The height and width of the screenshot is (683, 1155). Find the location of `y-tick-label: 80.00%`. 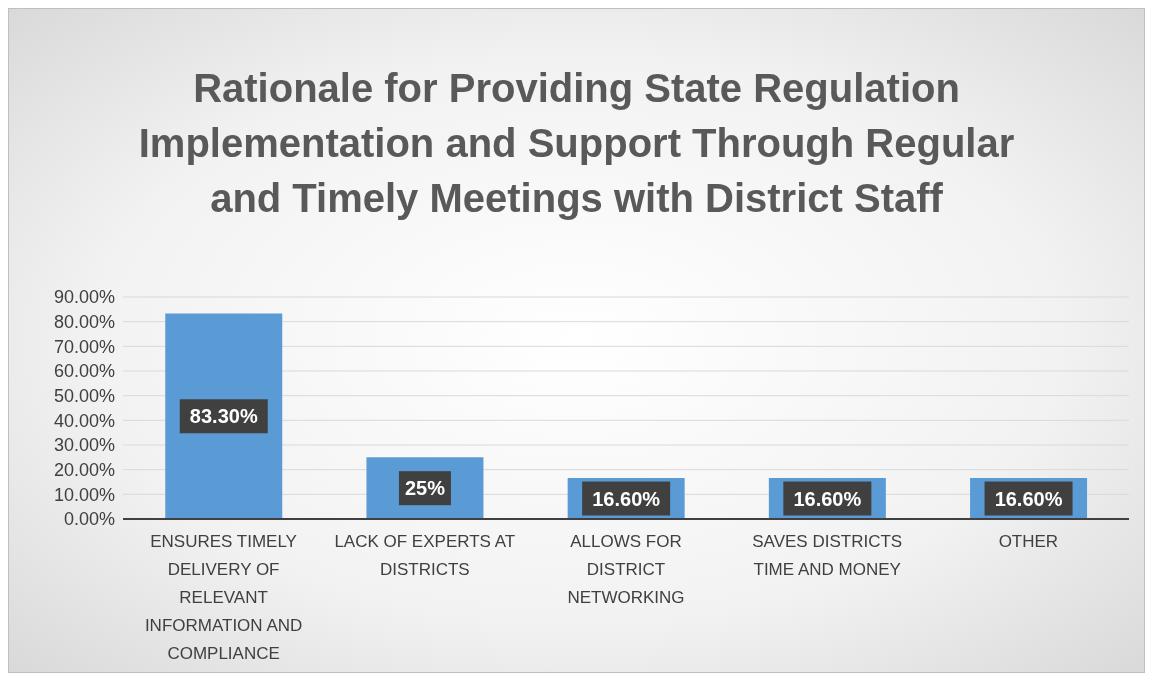

y-tick-label: 80.00% is located at coordinates (84, 322).